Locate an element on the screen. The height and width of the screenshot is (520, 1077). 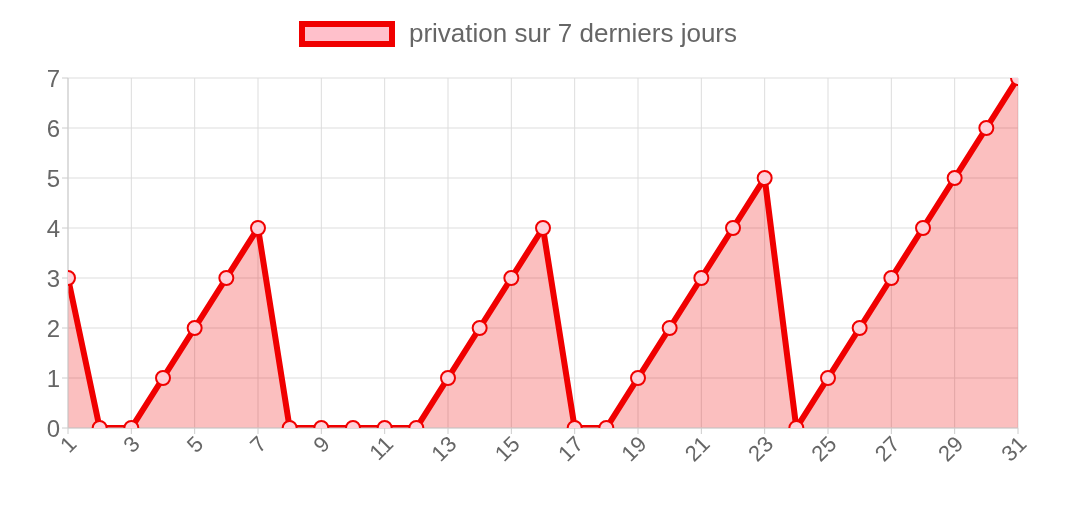
x-tick-label: 27 is located at coordinates (887, 449).